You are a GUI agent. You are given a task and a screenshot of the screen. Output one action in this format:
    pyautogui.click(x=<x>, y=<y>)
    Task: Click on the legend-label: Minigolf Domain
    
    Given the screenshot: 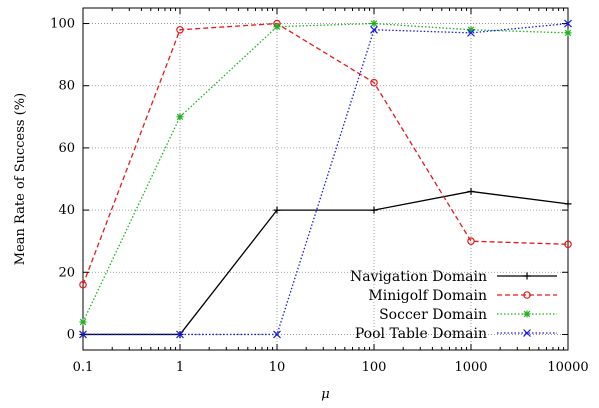 What is the action you would take?
    pyautogui.click(x=427, y=296)
    